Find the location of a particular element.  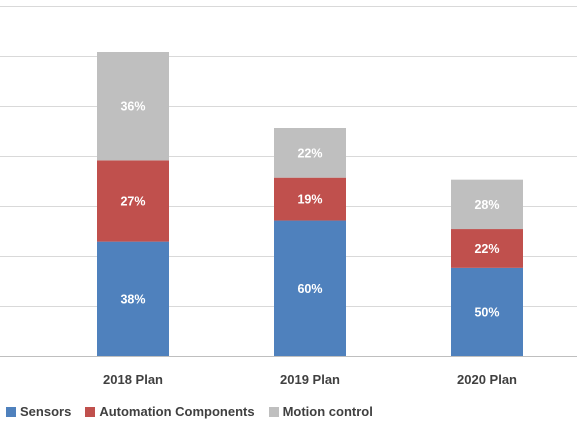

bar-sensors-2018-plan is located at coordinates (133, 298).